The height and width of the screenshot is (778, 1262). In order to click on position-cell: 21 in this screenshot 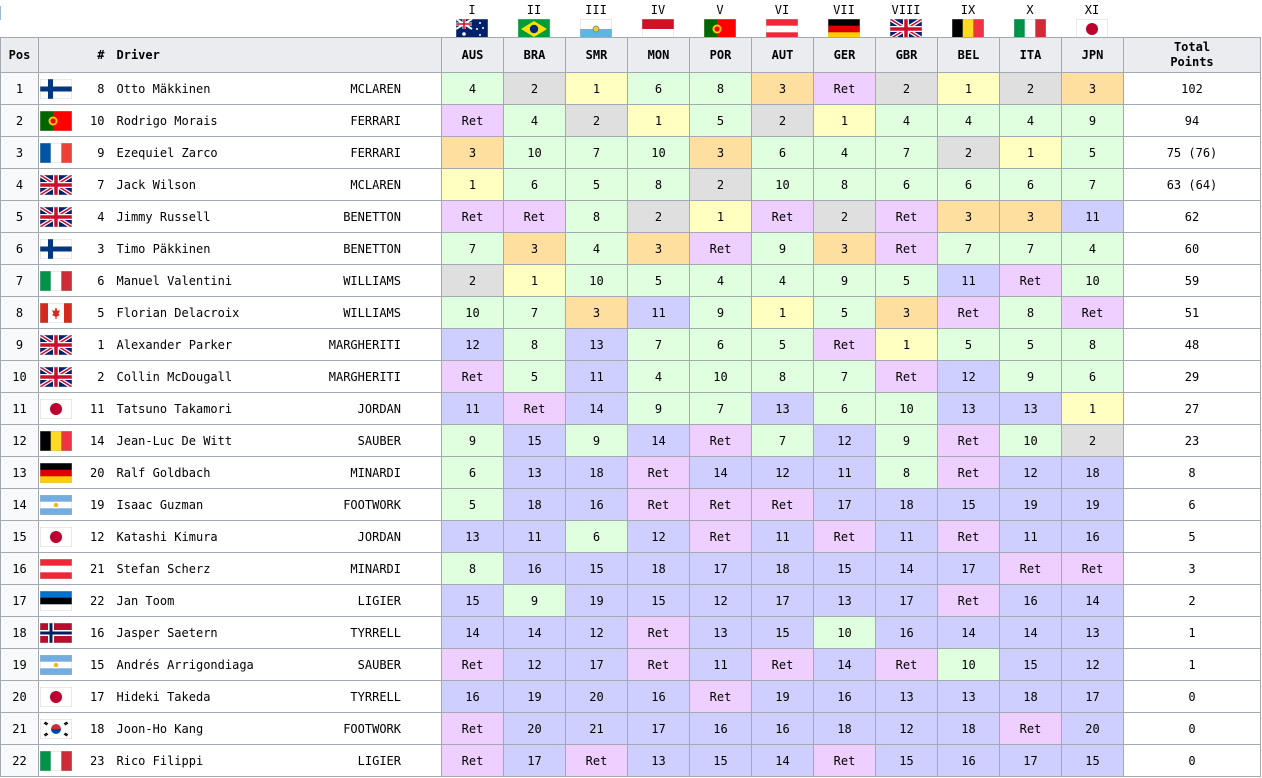, I will do `click(19, 728)`.